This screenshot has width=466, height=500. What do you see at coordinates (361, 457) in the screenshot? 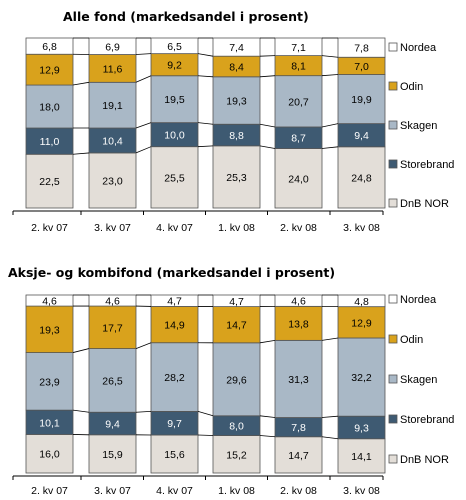
I see `chart-2-value-label-dnb-nor-5: 14,1` at bounding box center [361, 457].